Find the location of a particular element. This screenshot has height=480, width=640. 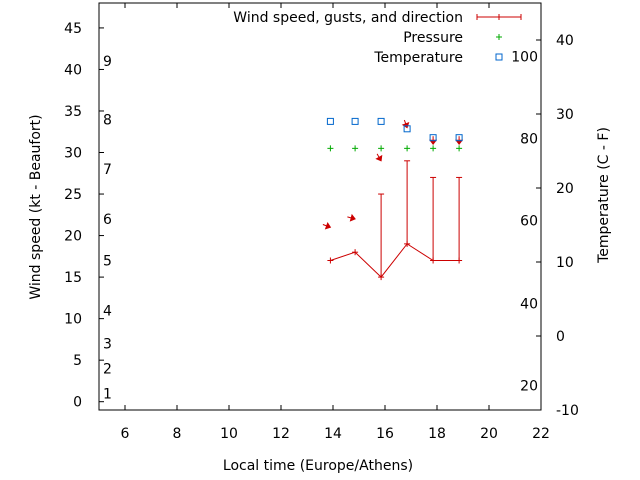

y-tick-label: 25 is located at coordinates (73, 195).